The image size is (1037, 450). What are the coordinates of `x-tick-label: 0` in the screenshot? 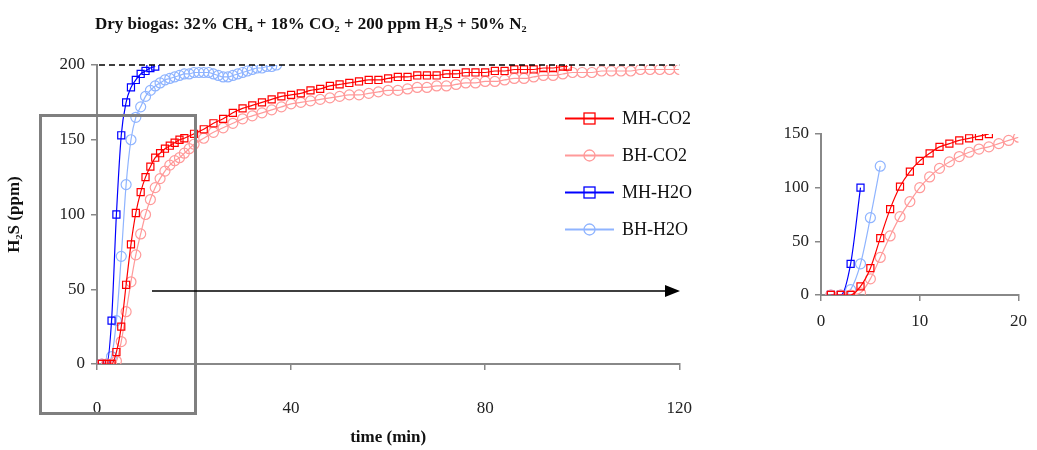 It's located at (821, 320).